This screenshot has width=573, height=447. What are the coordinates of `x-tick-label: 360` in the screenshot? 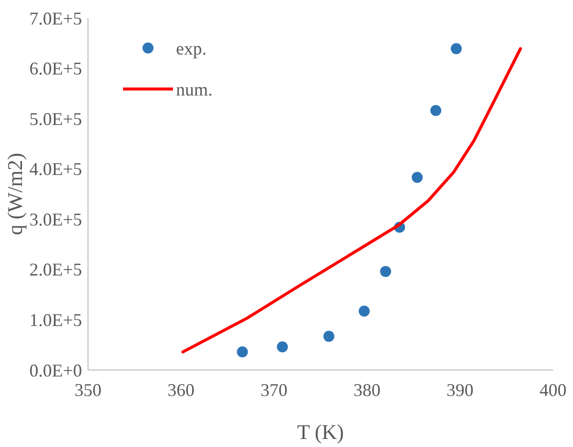 It's located at (181, 390).